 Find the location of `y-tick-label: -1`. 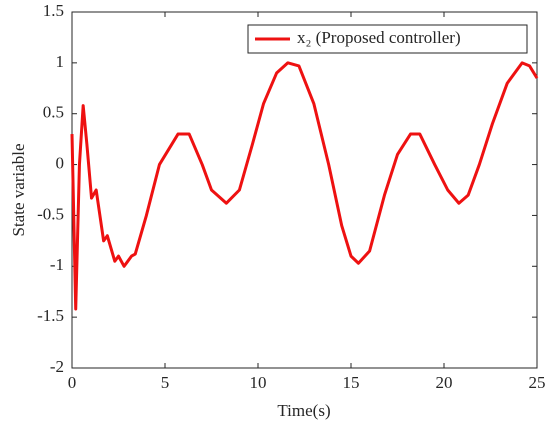

y-tick-label: -1 is located at coordinates (57, 264).